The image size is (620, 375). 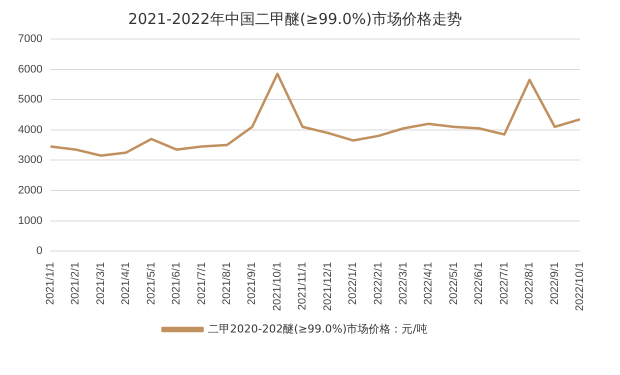 I want to click on x-tick-label: 2022/6/1, so click(x=479, y=283).